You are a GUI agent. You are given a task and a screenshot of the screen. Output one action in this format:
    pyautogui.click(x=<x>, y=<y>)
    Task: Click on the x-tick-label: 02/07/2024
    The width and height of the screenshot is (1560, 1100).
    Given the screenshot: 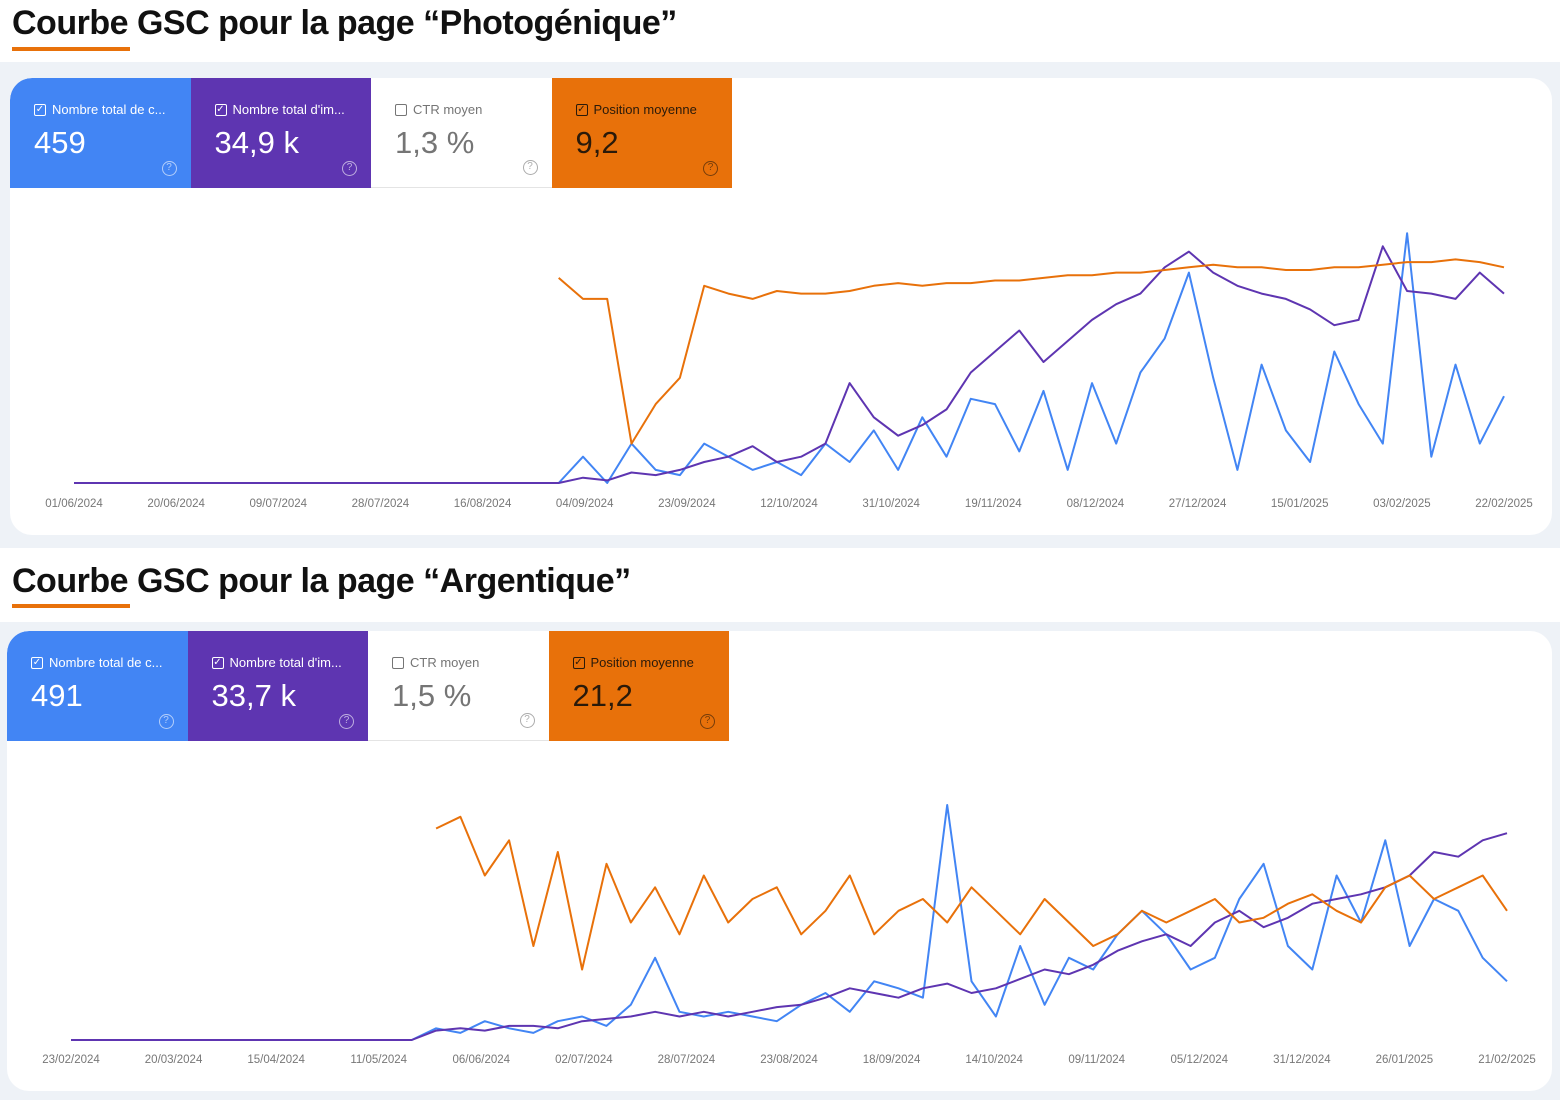 What is the action you would take?
    pyautogui.click(x=584, y=1060)
    